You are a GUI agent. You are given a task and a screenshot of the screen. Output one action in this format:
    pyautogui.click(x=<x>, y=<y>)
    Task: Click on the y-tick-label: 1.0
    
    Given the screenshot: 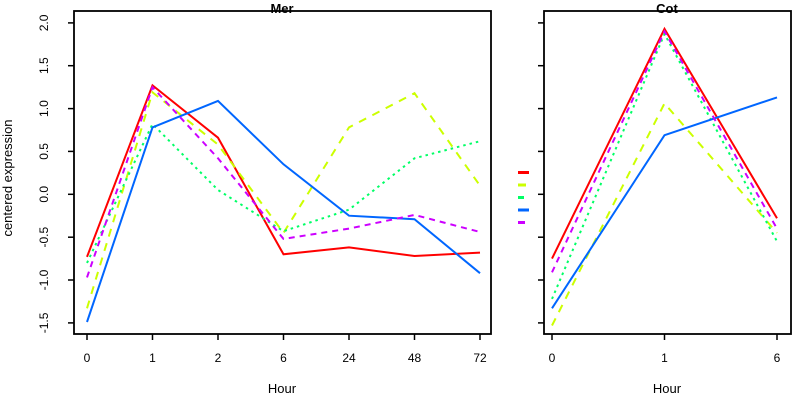 What is the action you would take?
    pyautogui.click(x=44, y=108)
    